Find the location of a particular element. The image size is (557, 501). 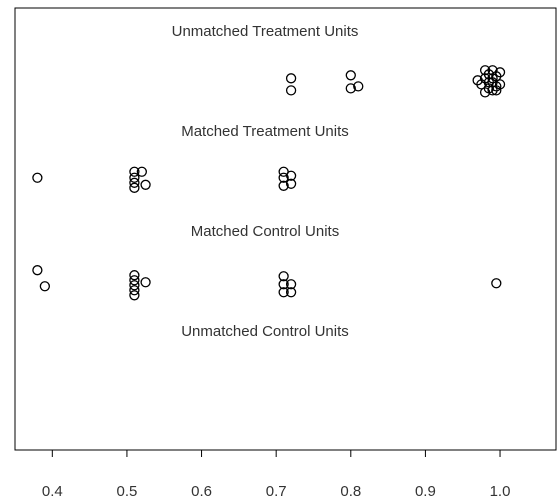

x-tick-label: 0.8 is located at coordinates (350, 491).